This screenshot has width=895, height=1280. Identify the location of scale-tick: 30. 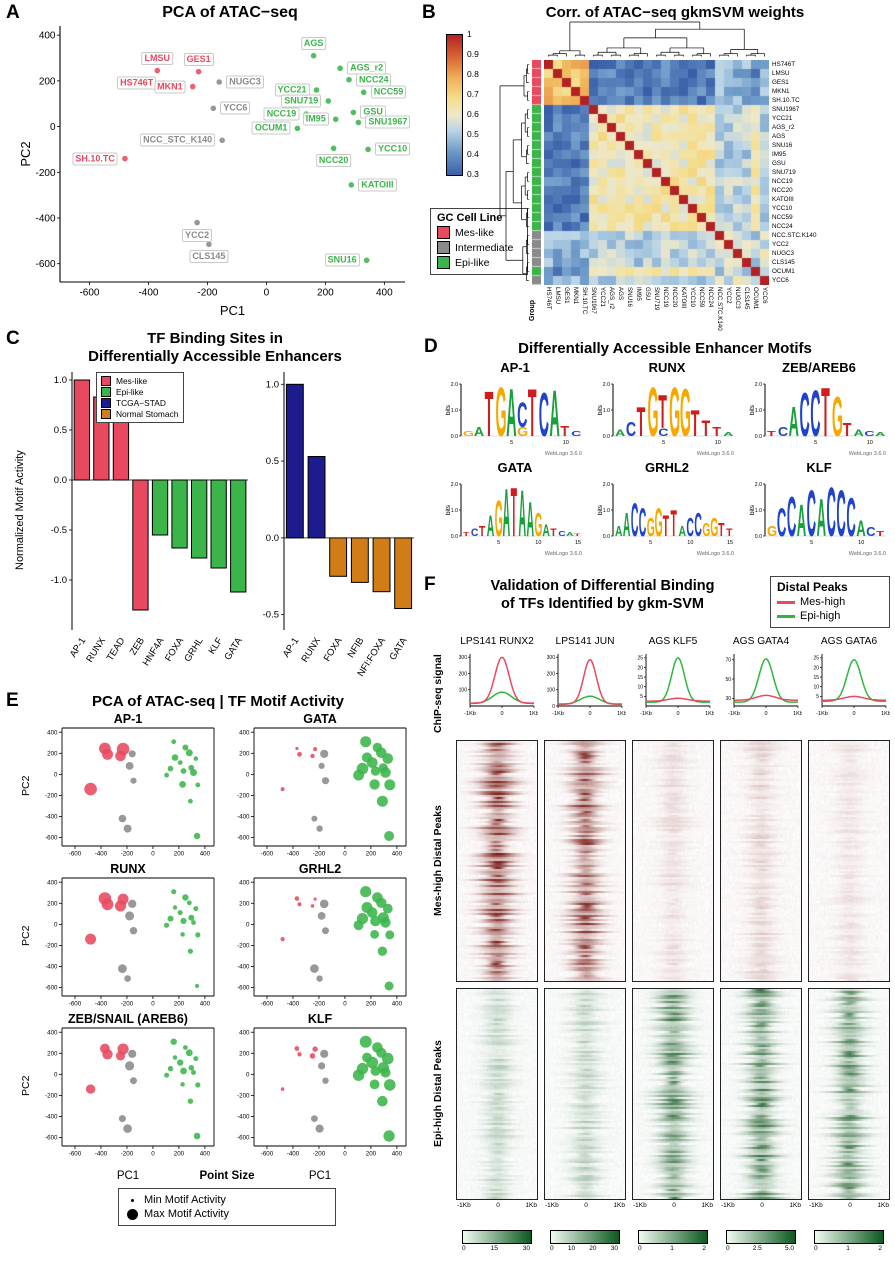
(614, 1248).